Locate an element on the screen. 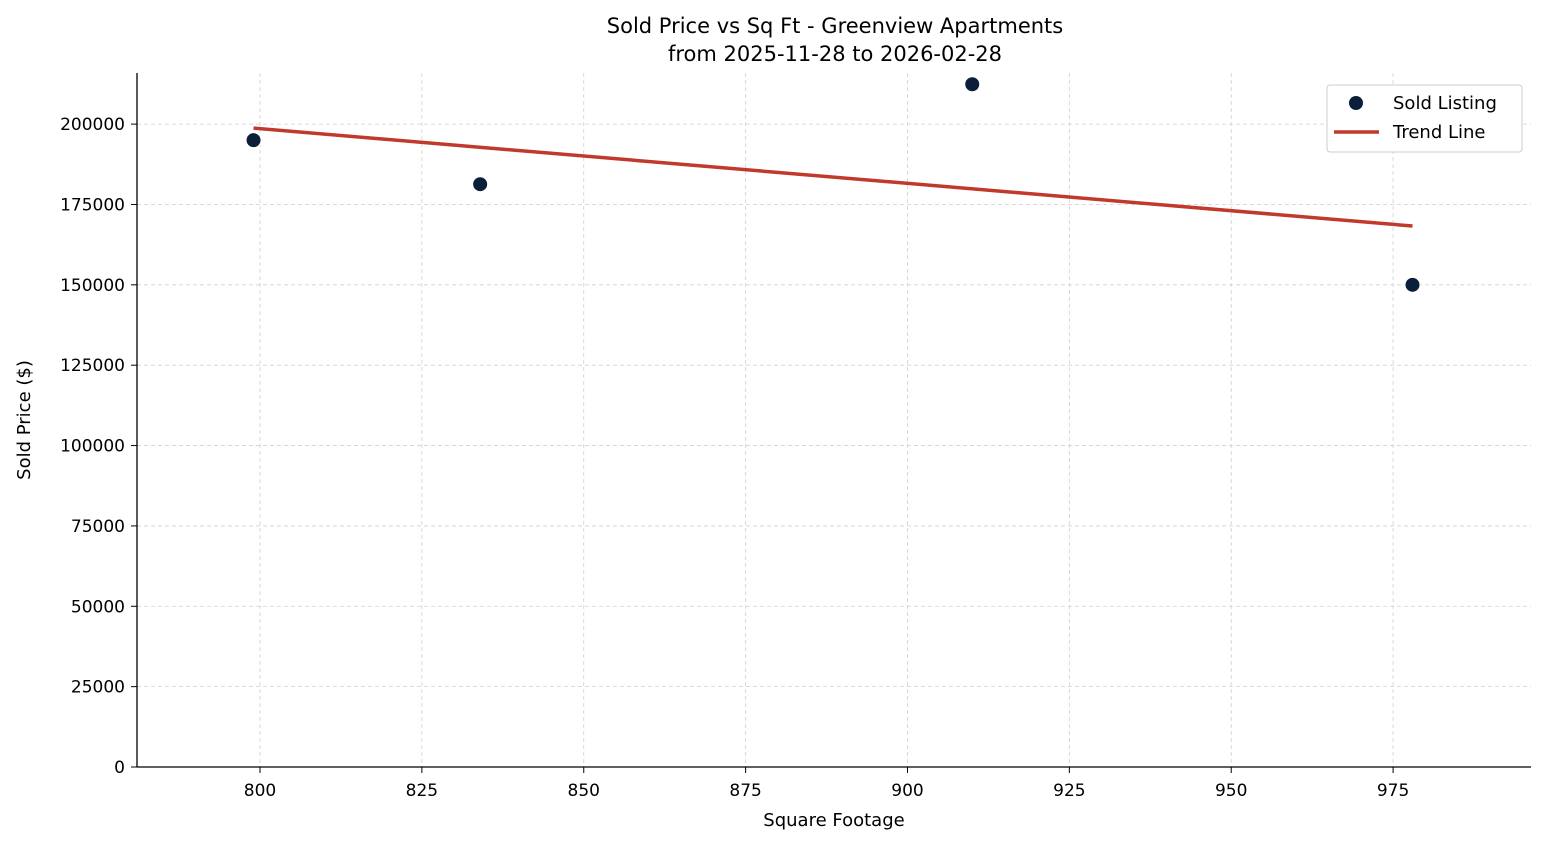  y-tick-label: 25000 is located at coordinates (98, 688).